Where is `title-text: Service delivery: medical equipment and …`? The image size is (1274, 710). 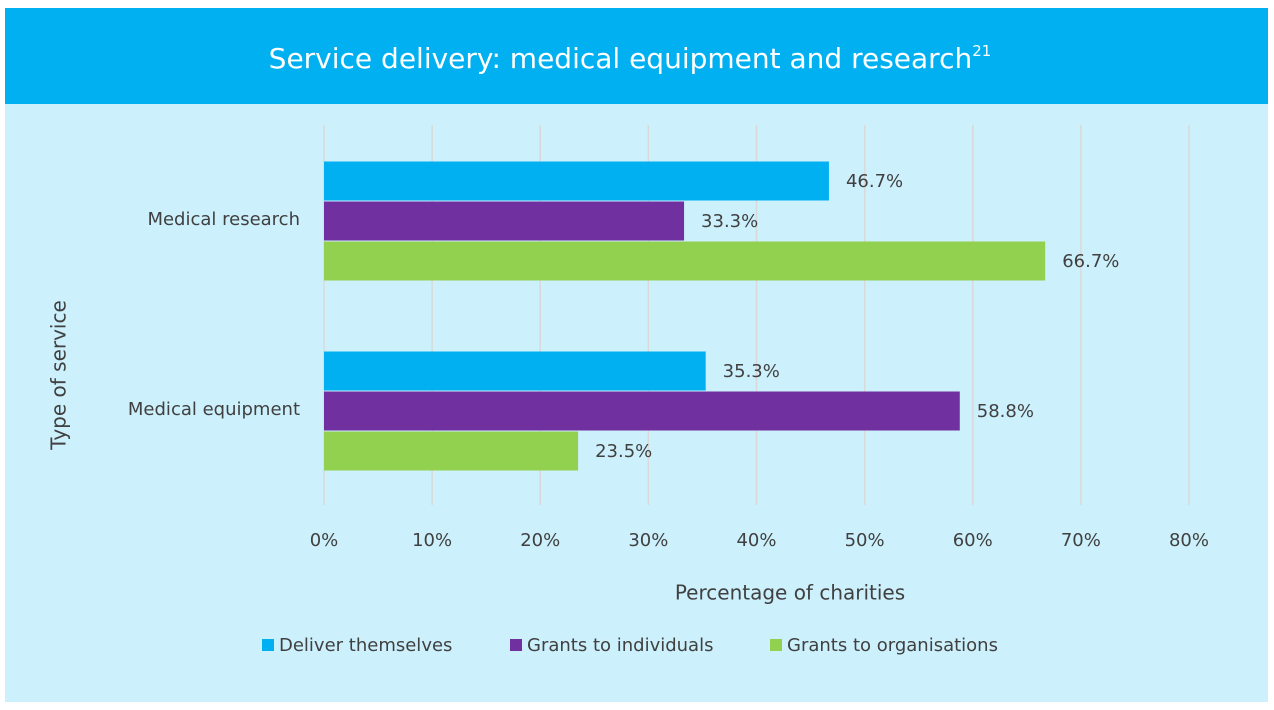
title-text: Service delivery: medical equipment and … is located at coordinates (621, 58).